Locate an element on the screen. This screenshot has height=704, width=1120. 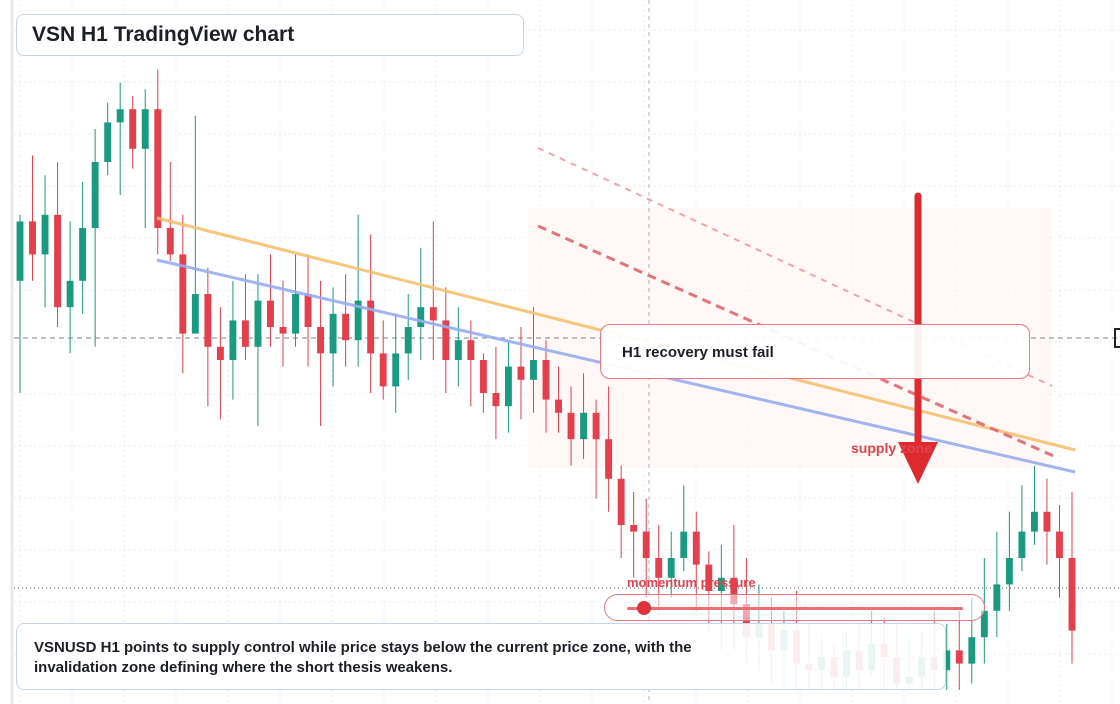
momentum-label: momentum pressure is located at coordinates (691, 582).